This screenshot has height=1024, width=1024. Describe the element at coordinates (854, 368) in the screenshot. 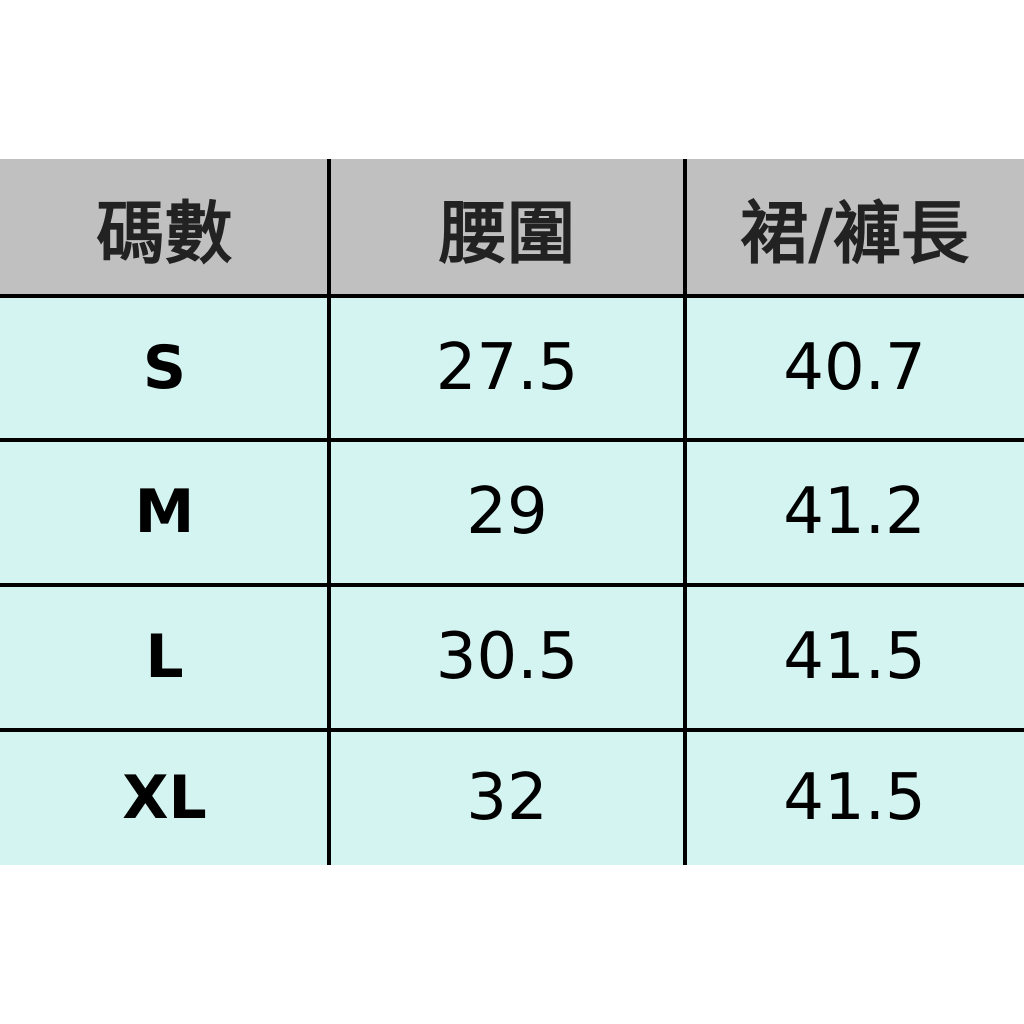

I see `length-cell: 40.7` at that location.